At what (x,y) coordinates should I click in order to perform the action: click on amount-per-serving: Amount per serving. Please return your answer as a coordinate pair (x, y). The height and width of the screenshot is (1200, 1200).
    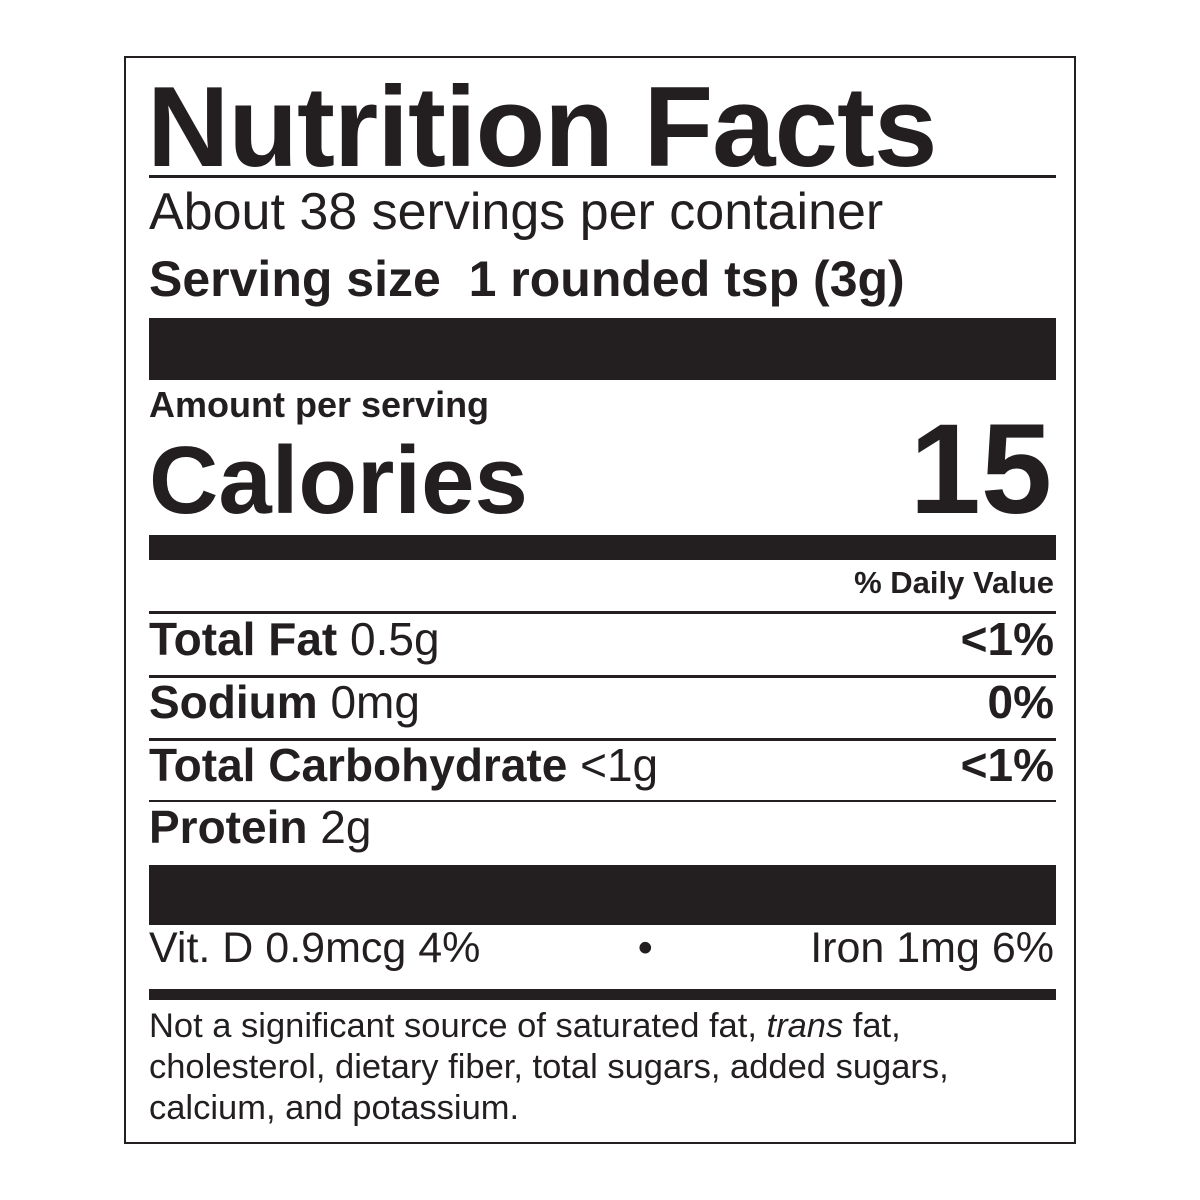
    Looking at the image, I should click on (319, 404).